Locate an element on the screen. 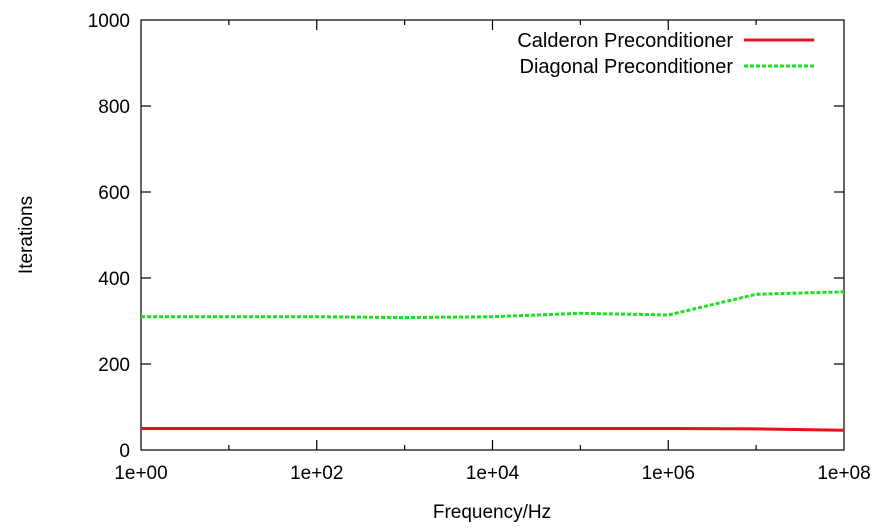  y-tick-label: 200 is located at coordinates (114, 365).